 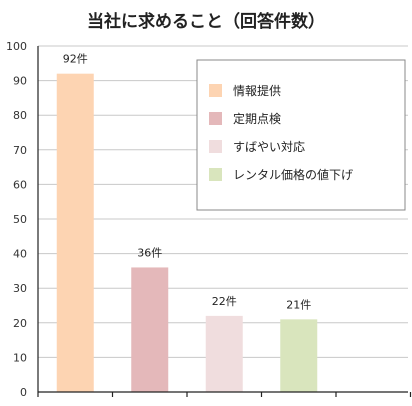 What do you see at coordinates (20, 323) in the screenshot?
I see `y-tick-label: 20` at bounding box center [20, 323].